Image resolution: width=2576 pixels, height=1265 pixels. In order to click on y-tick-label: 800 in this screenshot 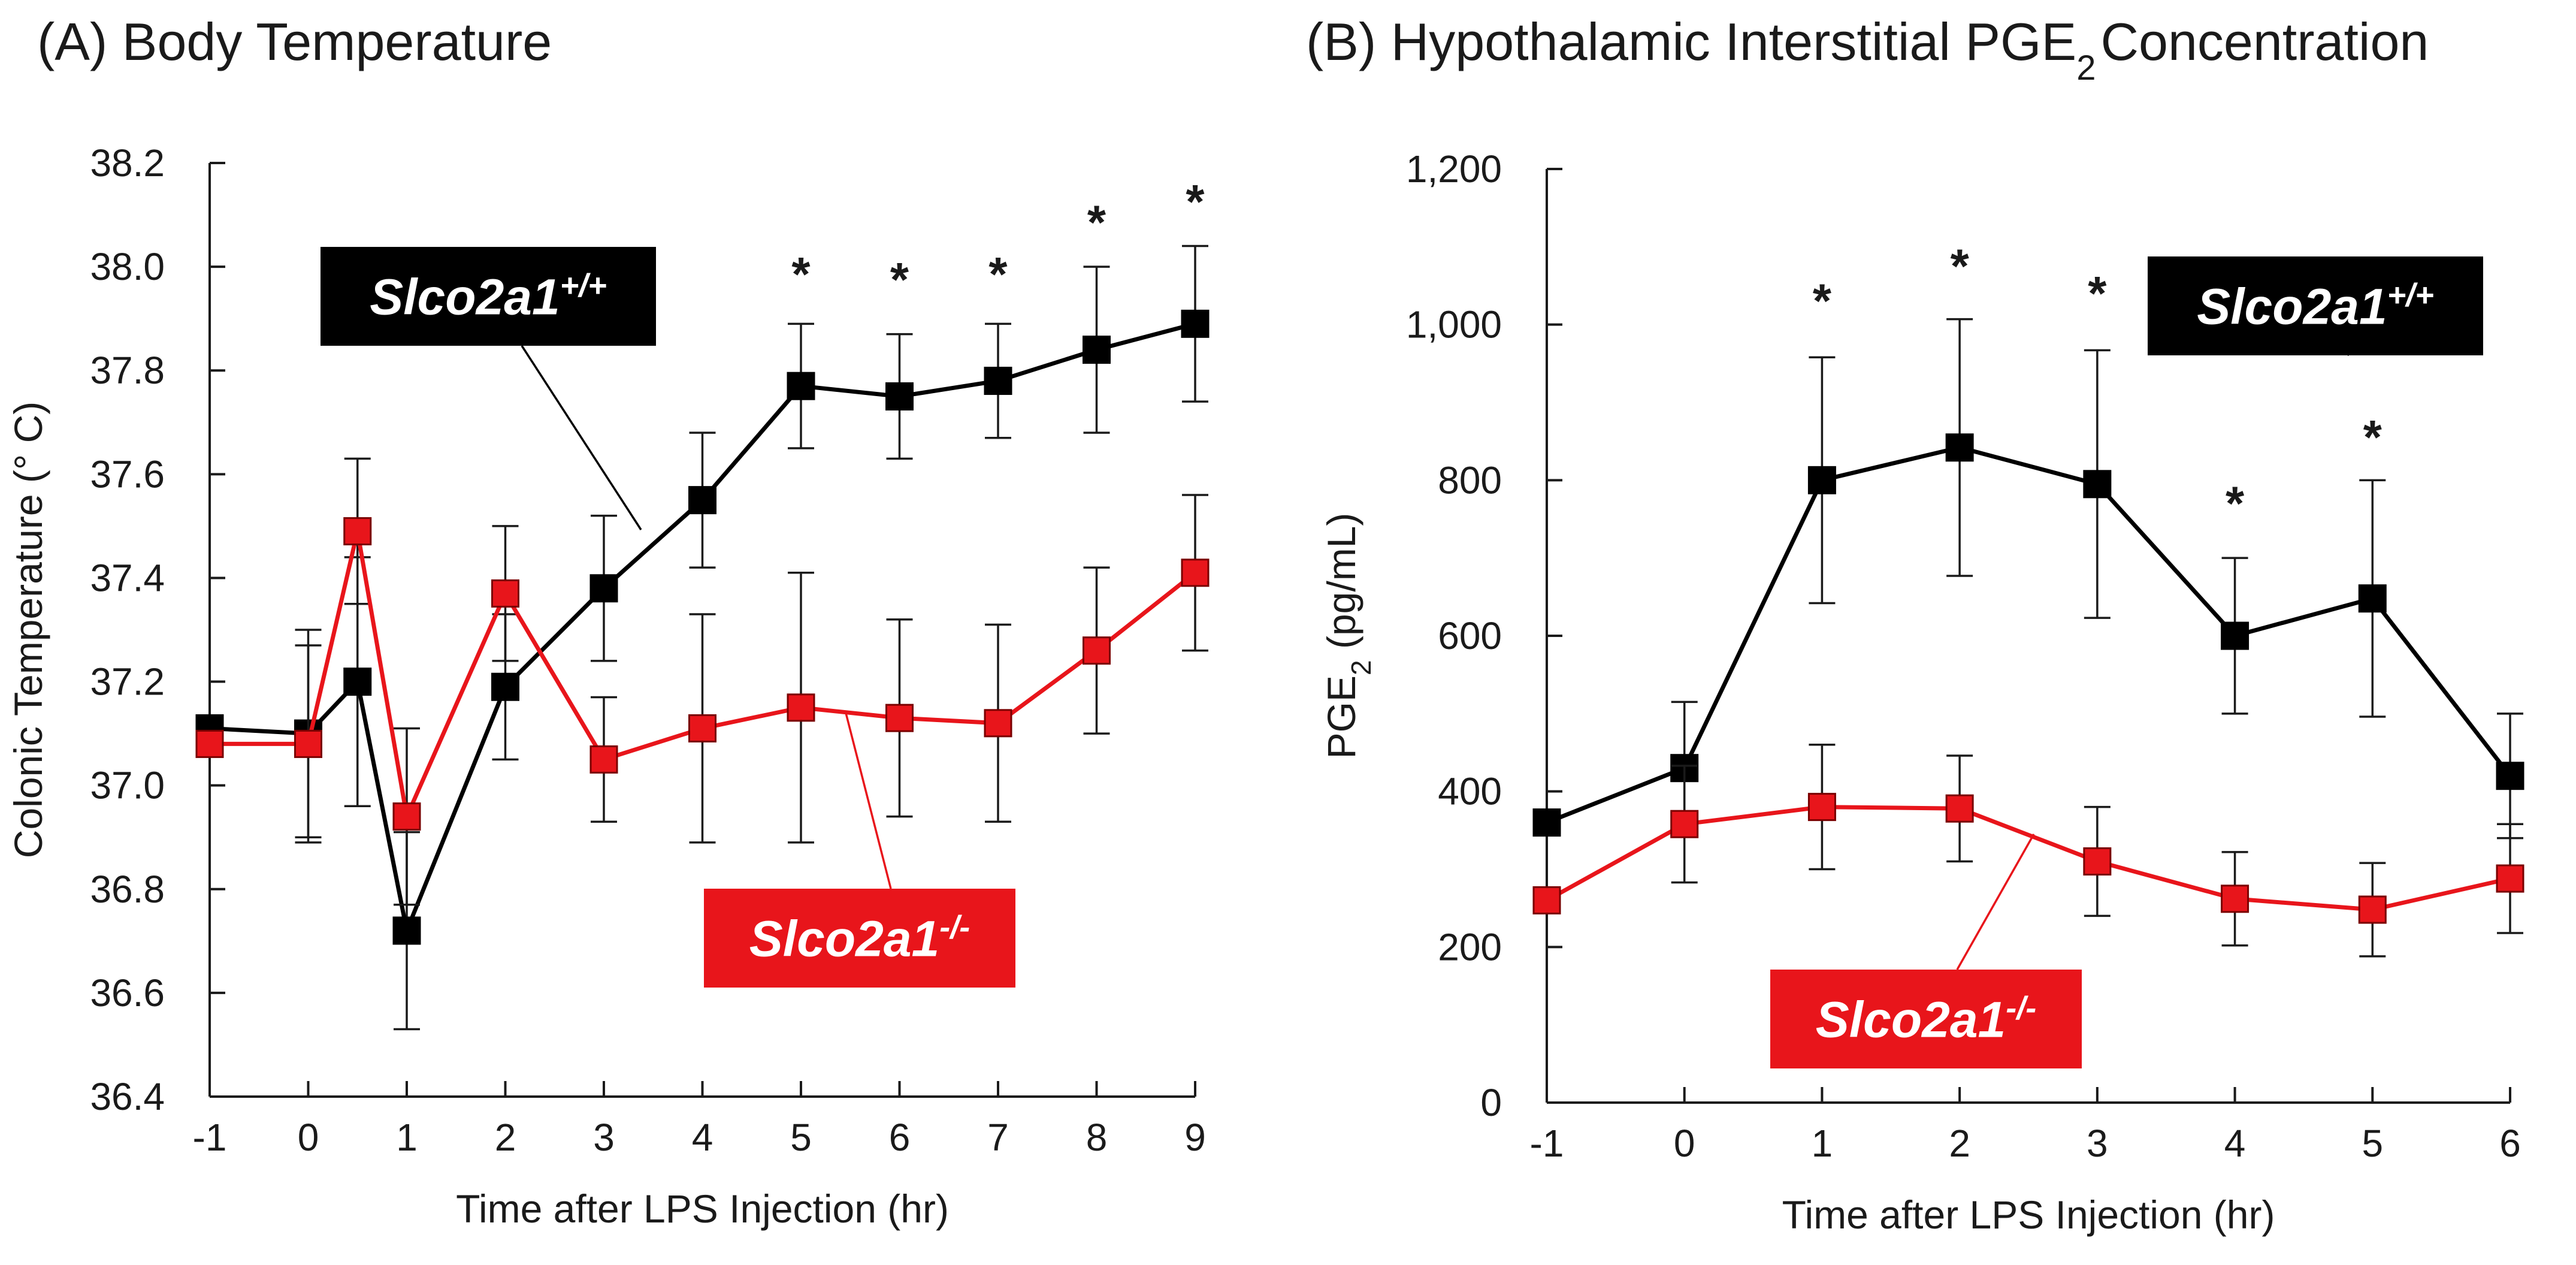, I will do `click(1470, 480)`.